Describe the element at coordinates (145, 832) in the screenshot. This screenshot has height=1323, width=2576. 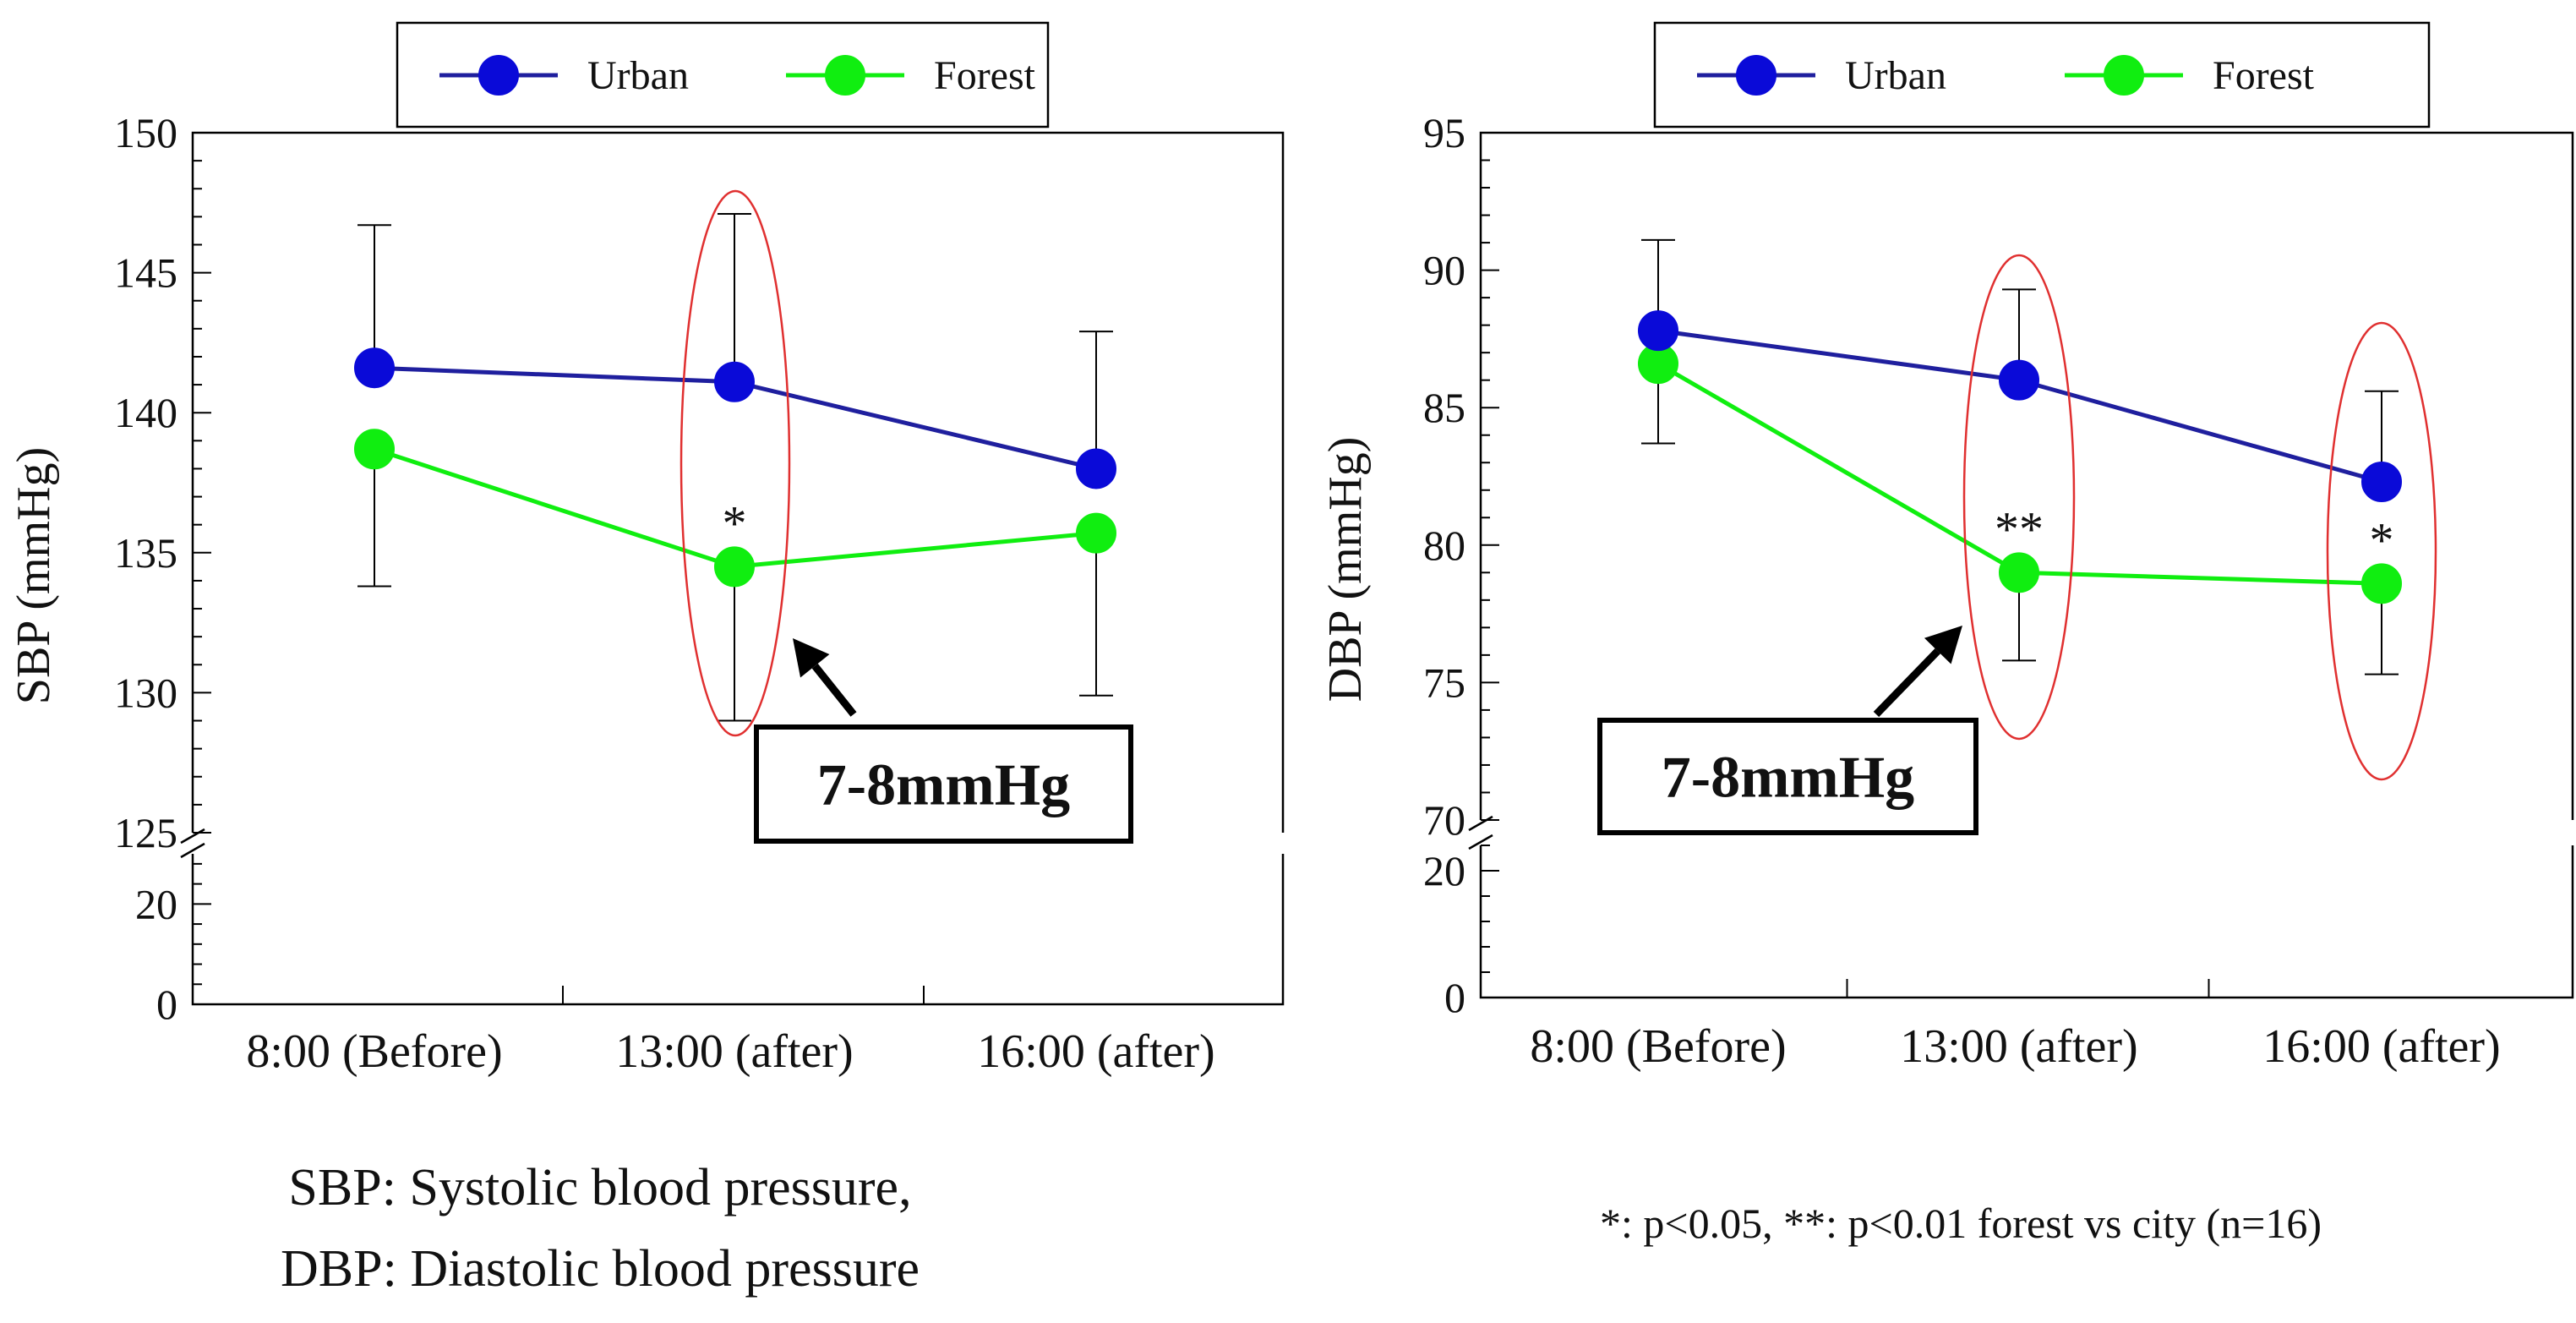
I see `y-tick-label: 125` at that location.